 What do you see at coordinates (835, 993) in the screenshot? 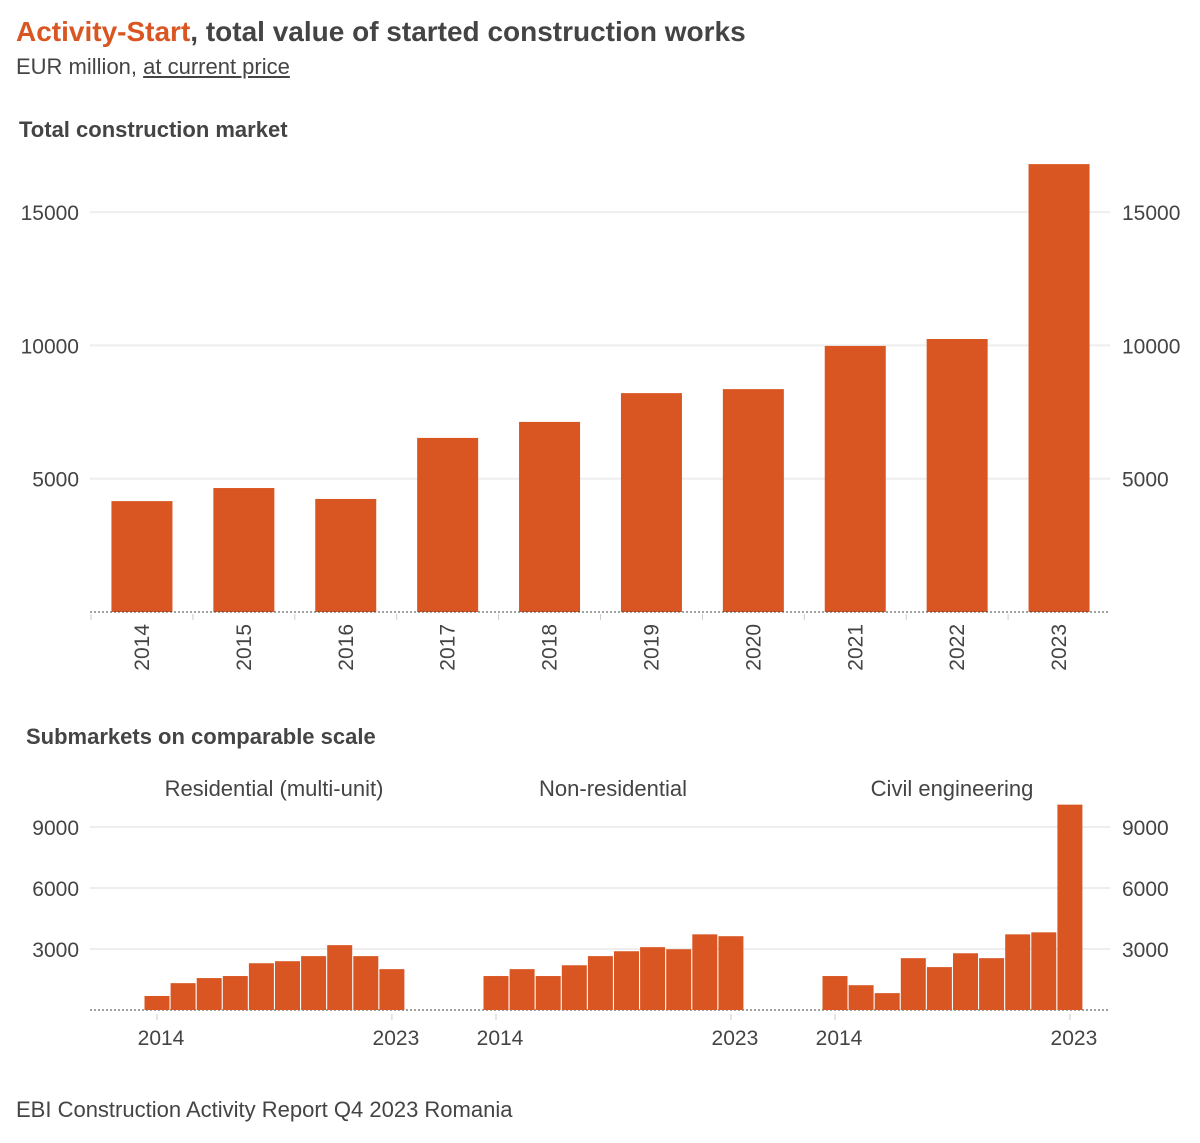
I see `bar-civil-2014` at bounding box center [835, 993].